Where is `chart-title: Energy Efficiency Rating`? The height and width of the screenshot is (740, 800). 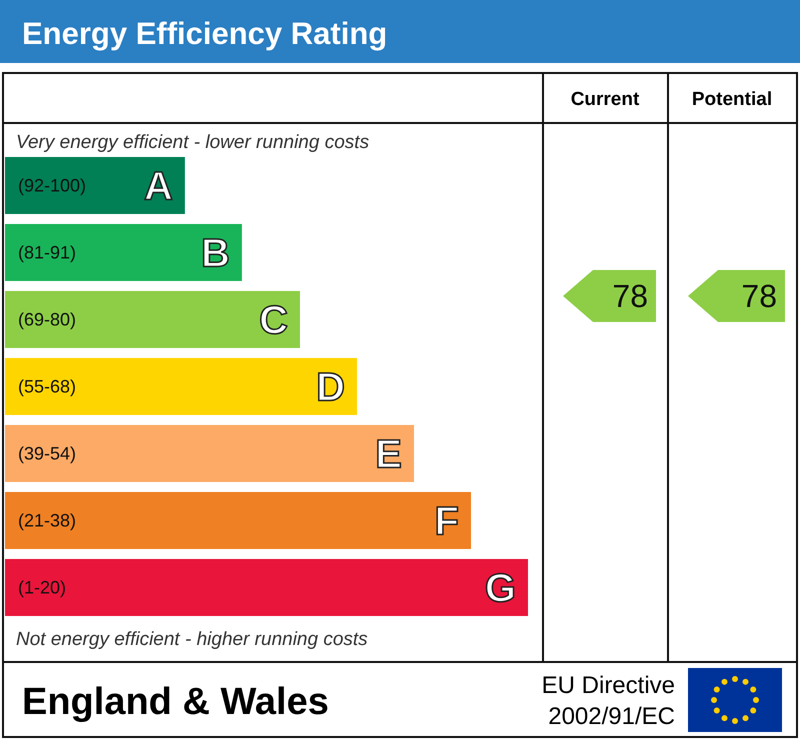 chart-title: Energy Efficiency Rating is located at coordinates (205, 33).